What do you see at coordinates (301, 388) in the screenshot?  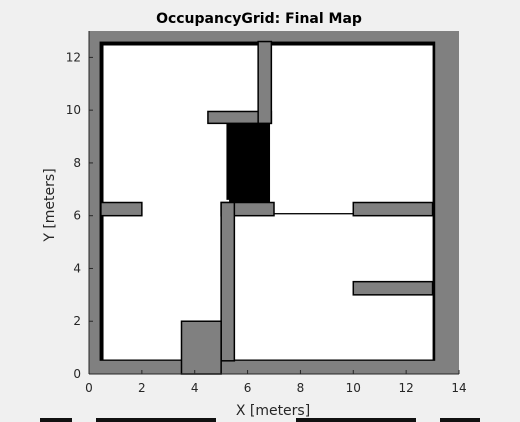 I see `x-tick-label: 8` at bounding box center [301, 388].